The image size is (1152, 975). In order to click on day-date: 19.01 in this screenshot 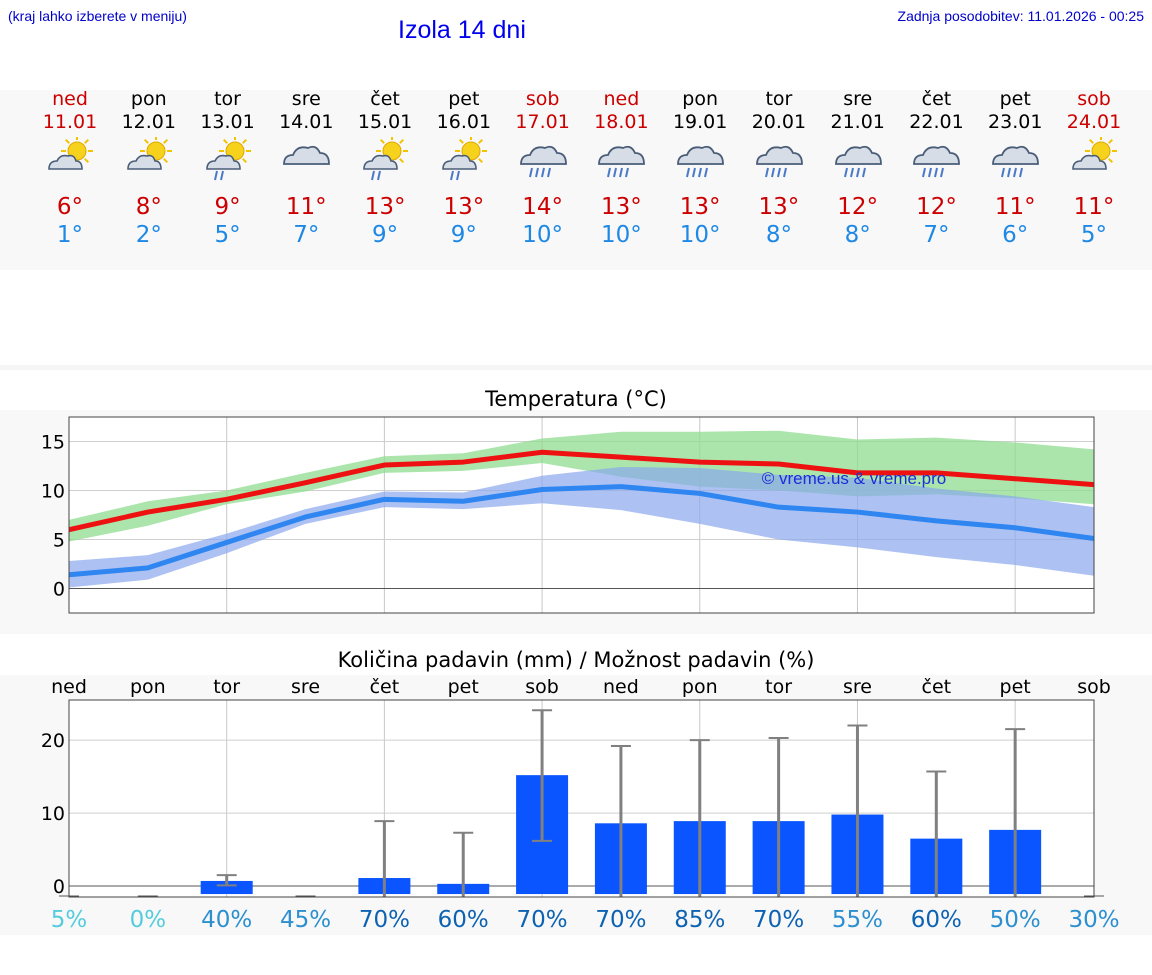, I will do `click(700, 122)`.